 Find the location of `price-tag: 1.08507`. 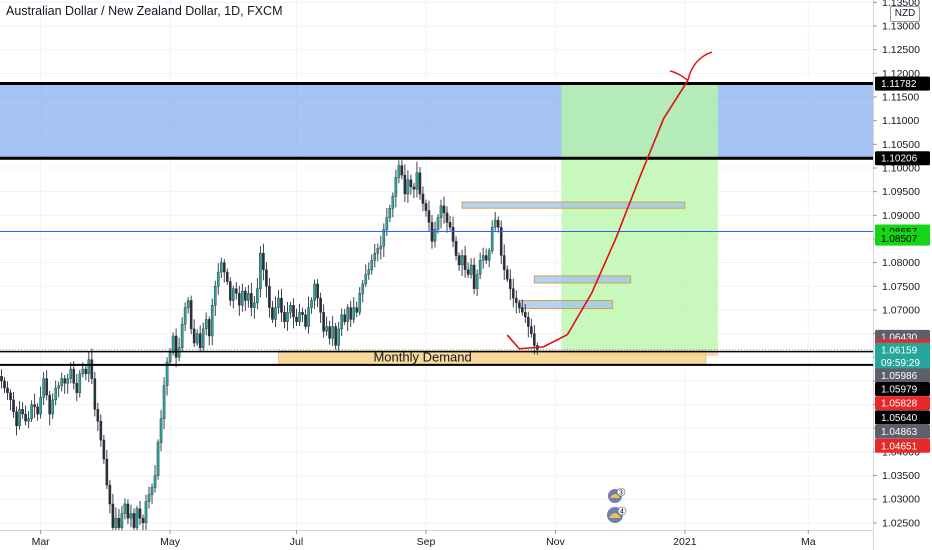

price-tag: 1.08507 is located at coordinates (902, 238).